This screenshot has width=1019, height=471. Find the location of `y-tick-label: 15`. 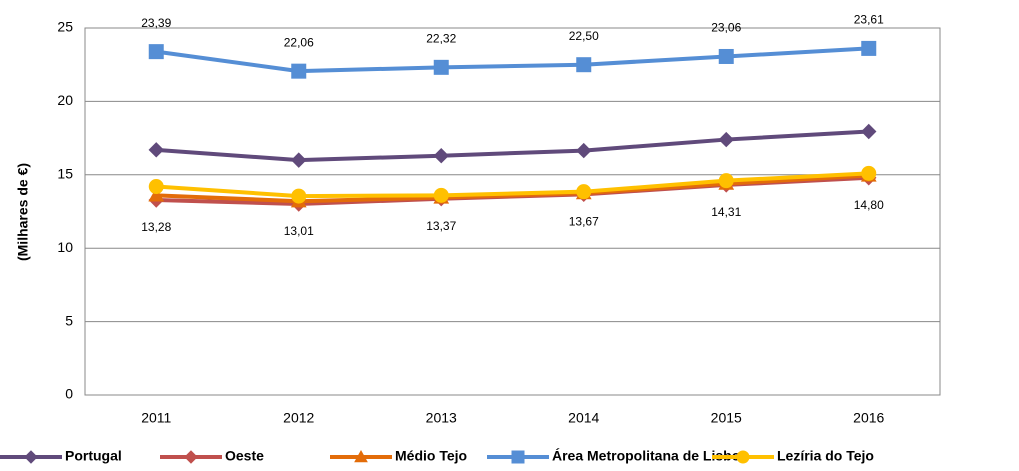

y-tick-label: 15 is located at coordinates (65, 174).